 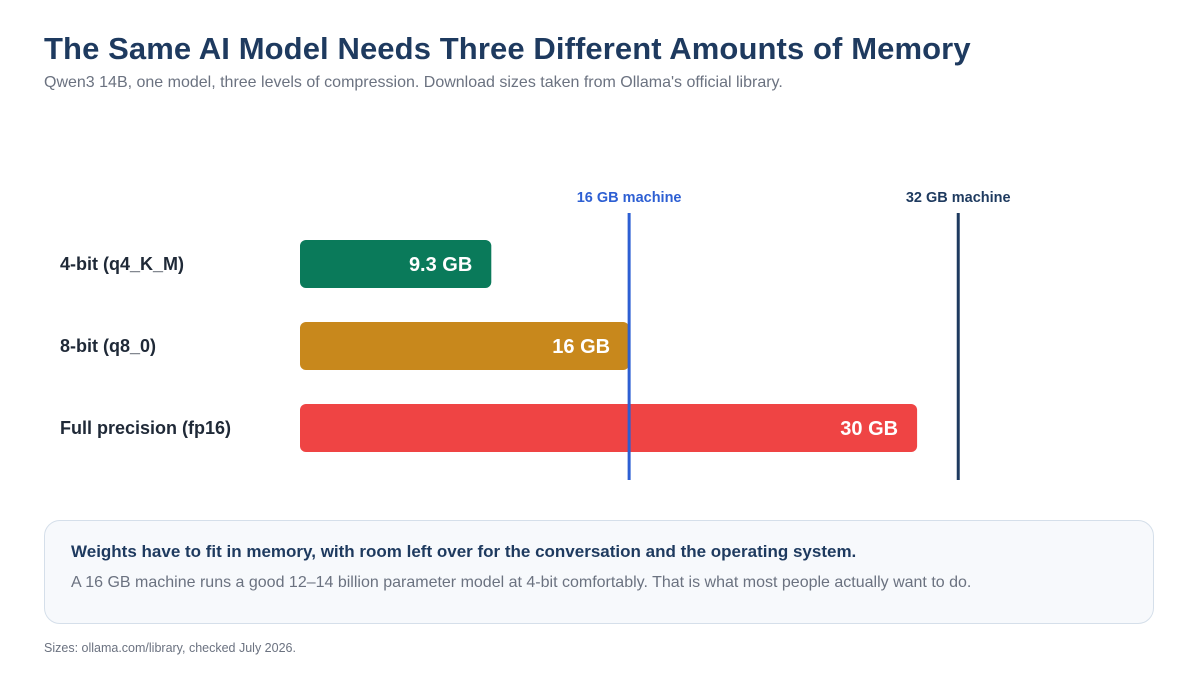 I want to click on bar-value-label: 16 GB, so click(x=581, y=347).